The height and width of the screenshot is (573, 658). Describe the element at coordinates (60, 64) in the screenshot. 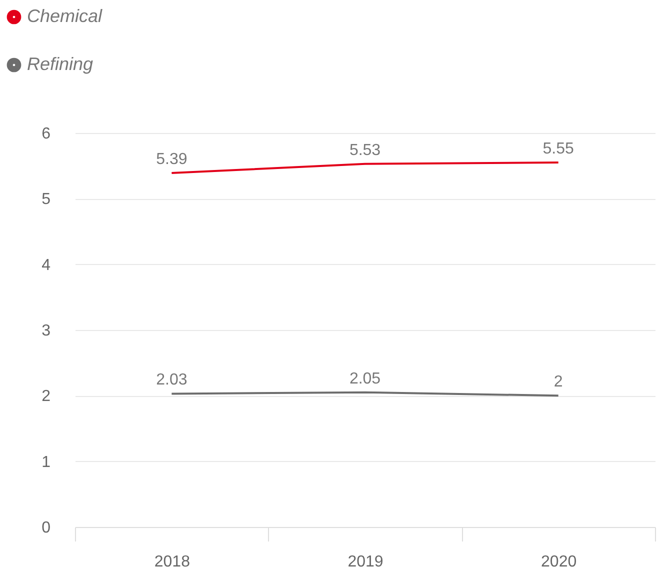

I see `legend-label: Refining` at that location.